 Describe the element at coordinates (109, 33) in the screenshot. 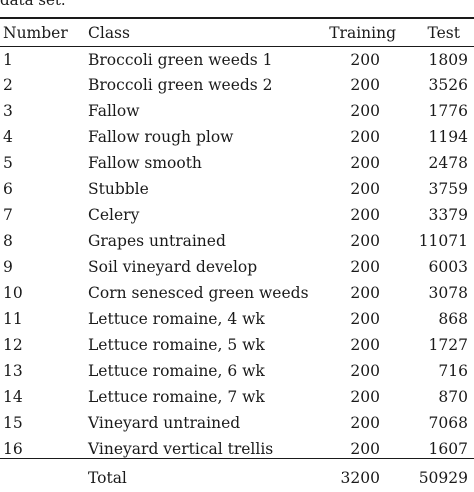

I see `header-class: Class` at that location.